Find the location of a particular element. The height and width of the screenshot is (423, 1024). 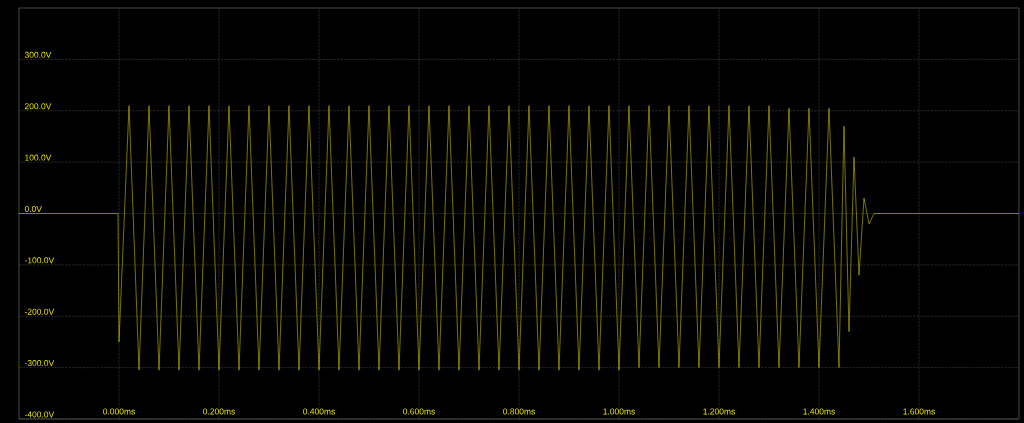

y-tick-label: 100.0V is located at coordinates (38, 157).